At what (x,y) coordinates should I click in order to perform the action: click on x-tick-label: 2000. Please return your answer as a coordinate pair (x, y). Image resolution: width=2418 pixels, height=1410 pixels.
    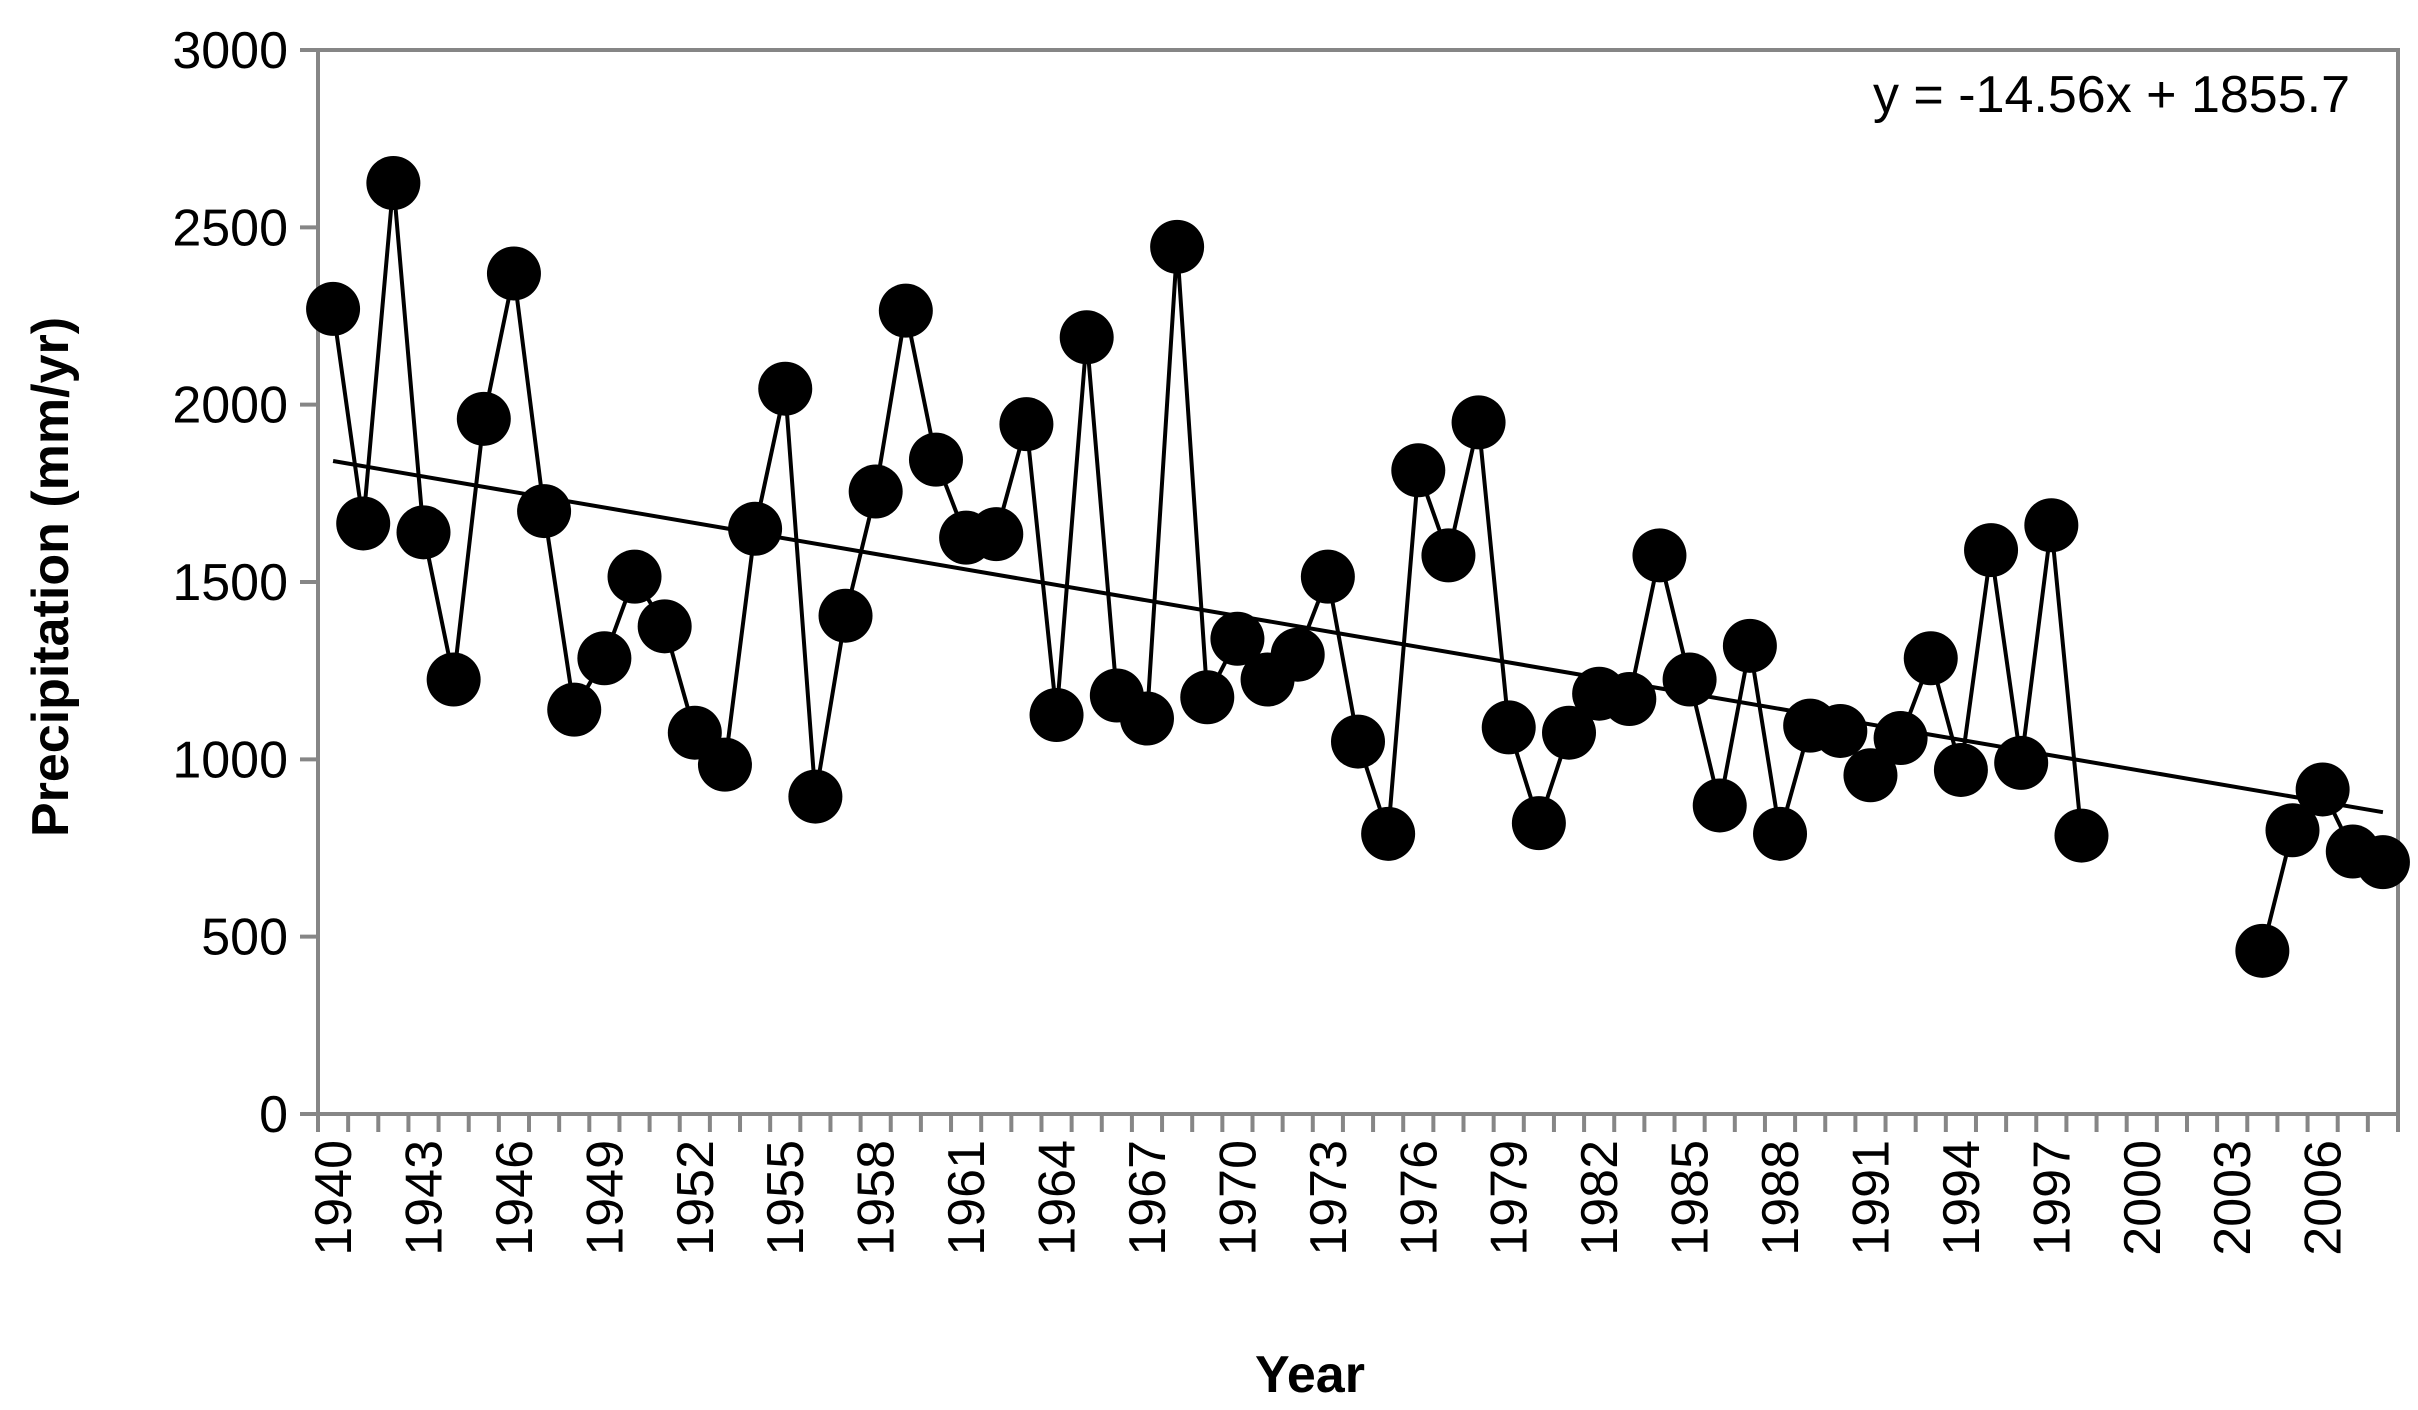
    Looking at the image, I should click on (2143, 1198).